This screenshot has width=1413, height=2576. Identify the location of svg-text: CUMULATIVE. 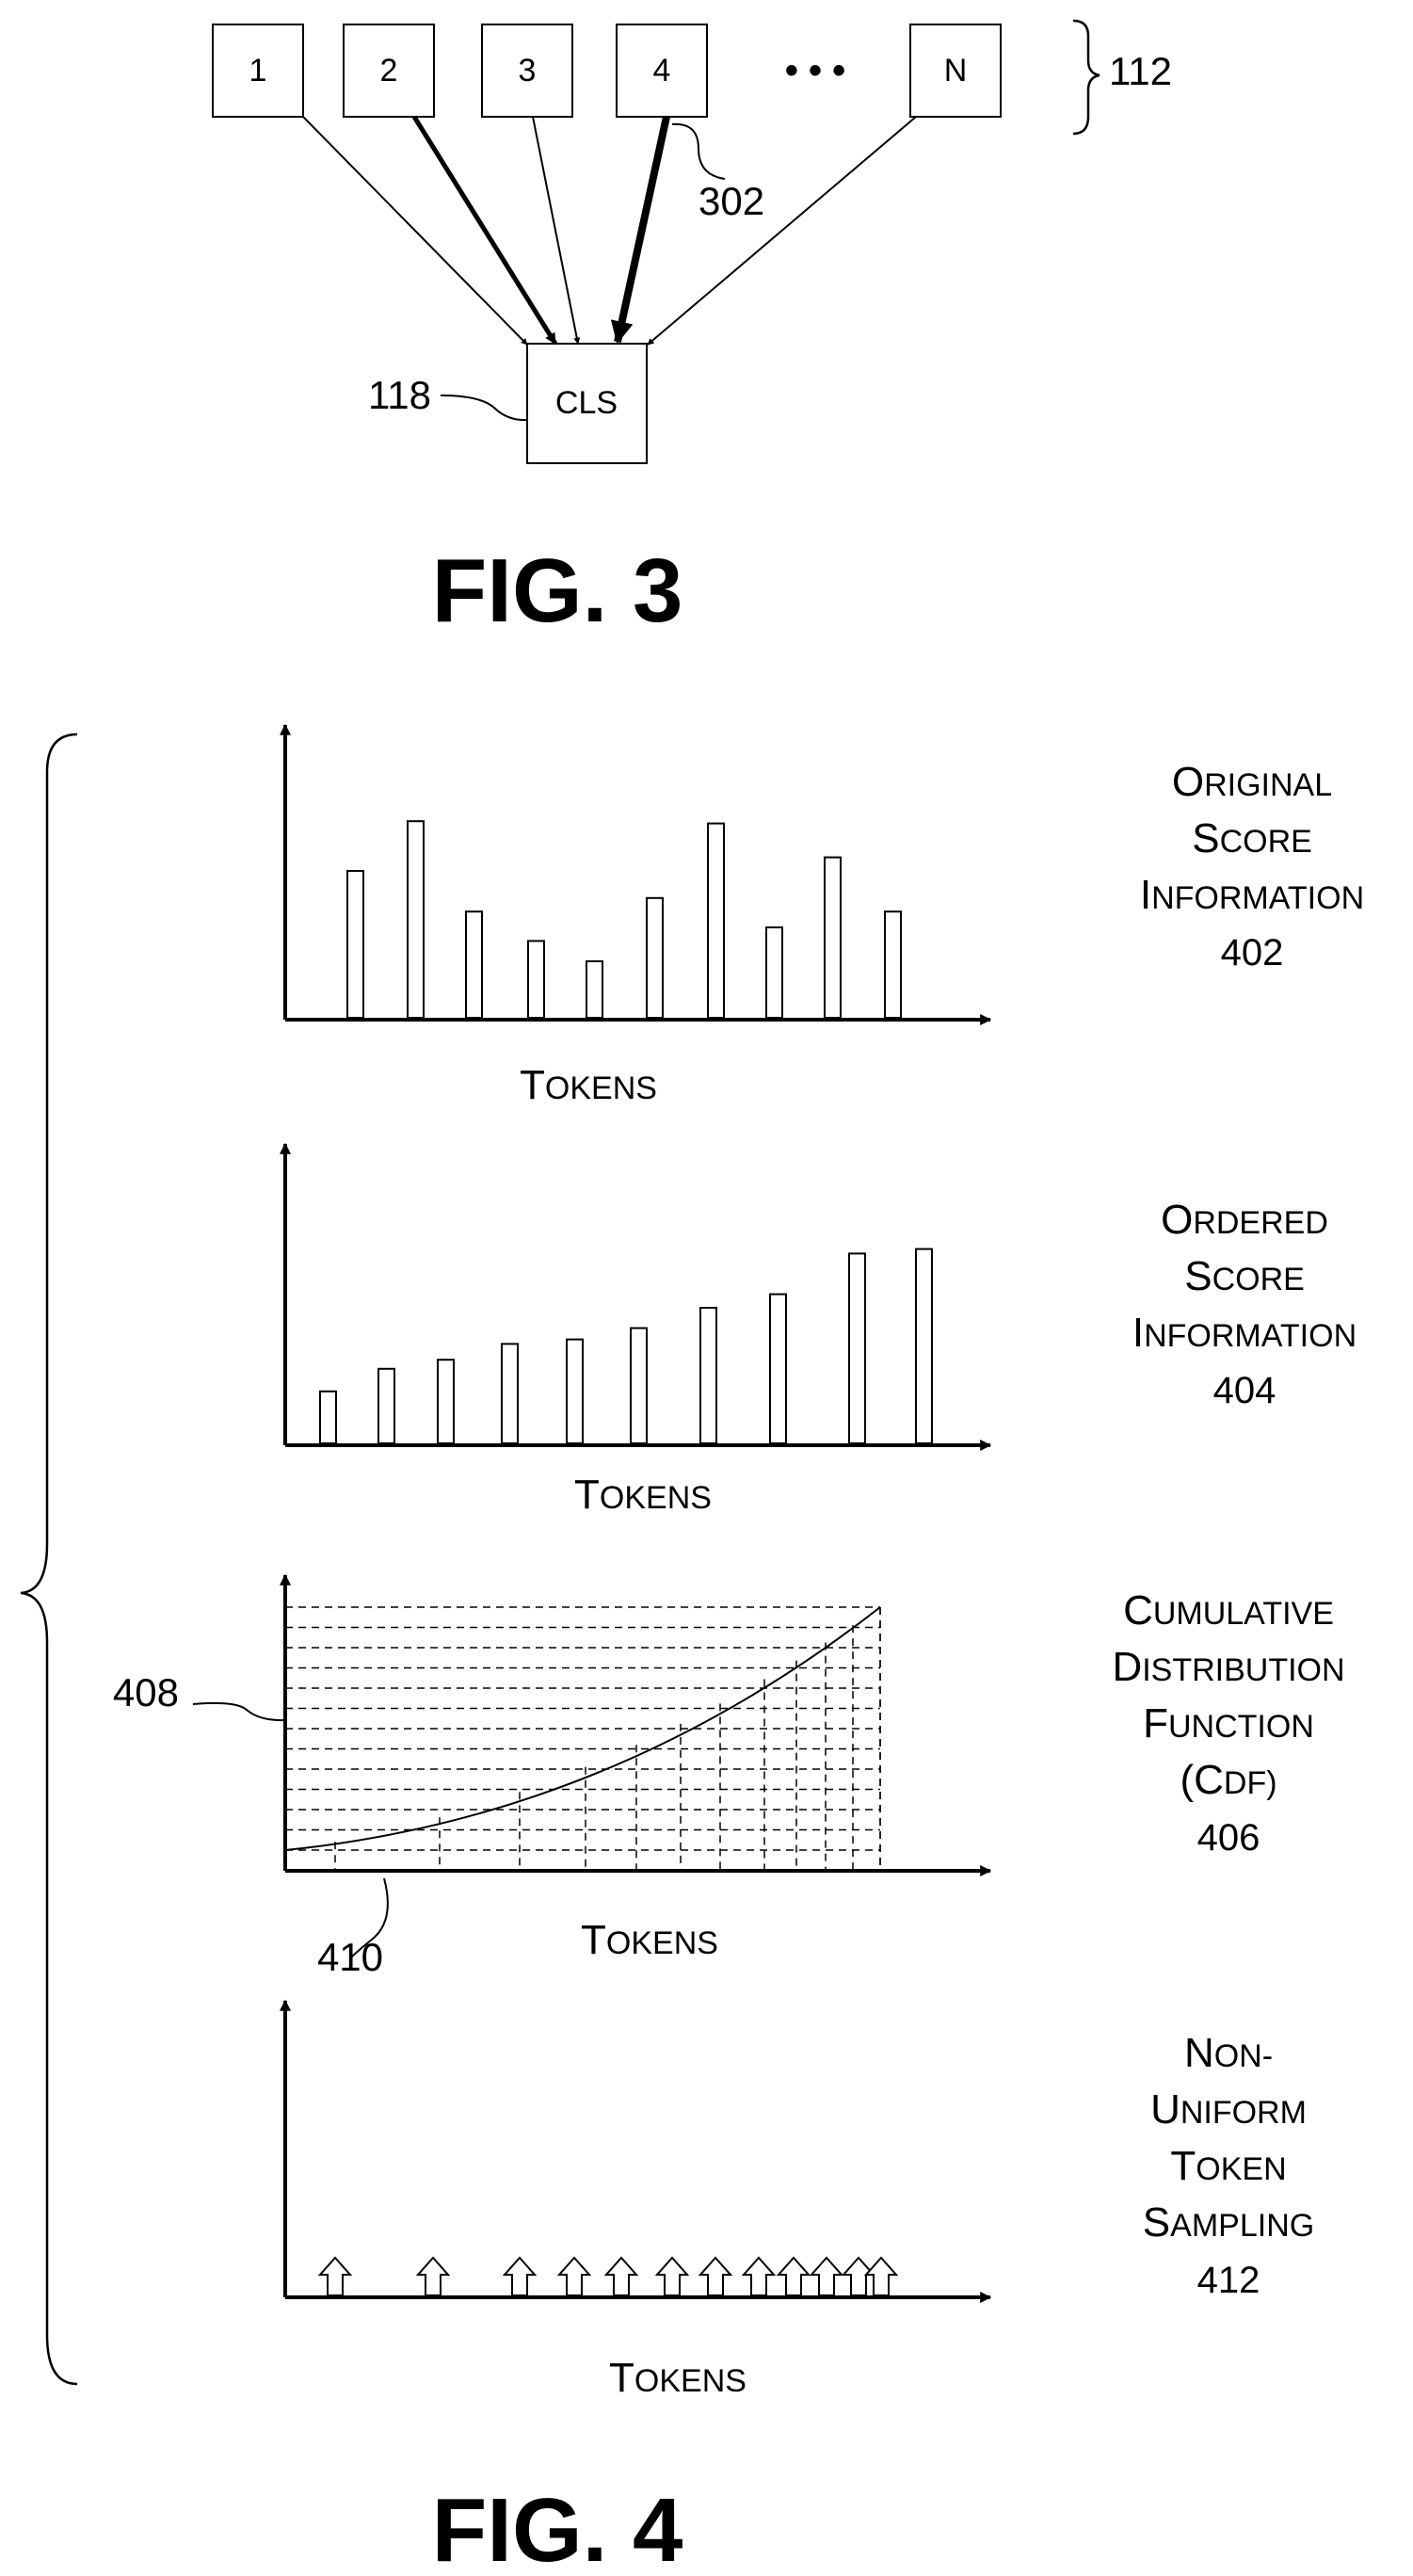
(1228, 1610).